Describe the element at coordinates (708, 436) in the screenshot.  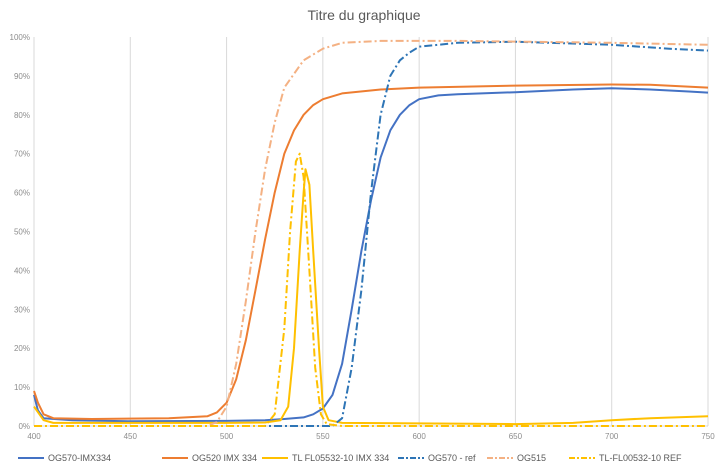
I see `x-tick-label: 750` at that location.